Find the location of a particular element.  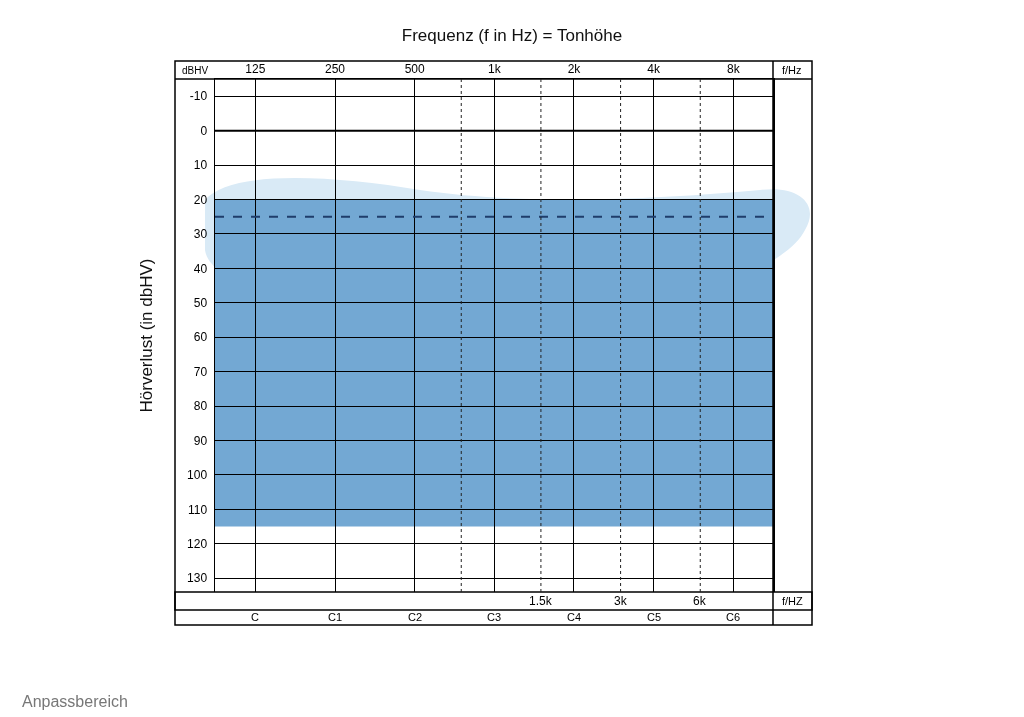

text: C2 is located at coordinates (415, 617).